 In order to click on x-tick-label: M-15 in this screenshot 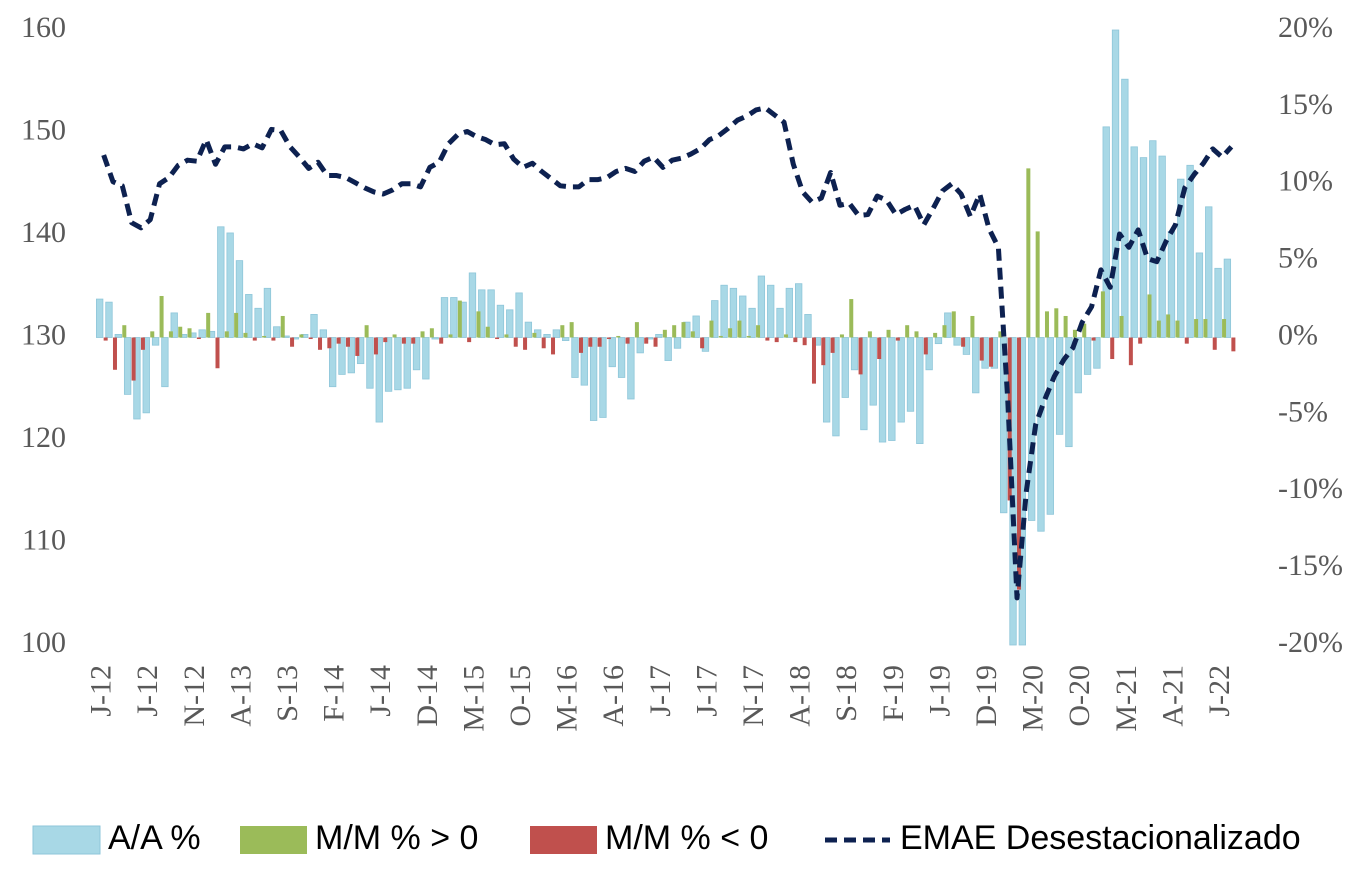, I will do `click(473, 698)`.